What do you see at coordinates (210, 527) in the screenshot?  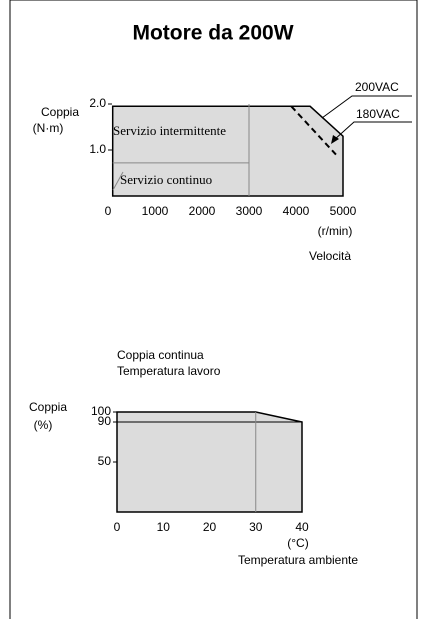 I see `x-tick-label: 20` at bounding box center [210, 527].